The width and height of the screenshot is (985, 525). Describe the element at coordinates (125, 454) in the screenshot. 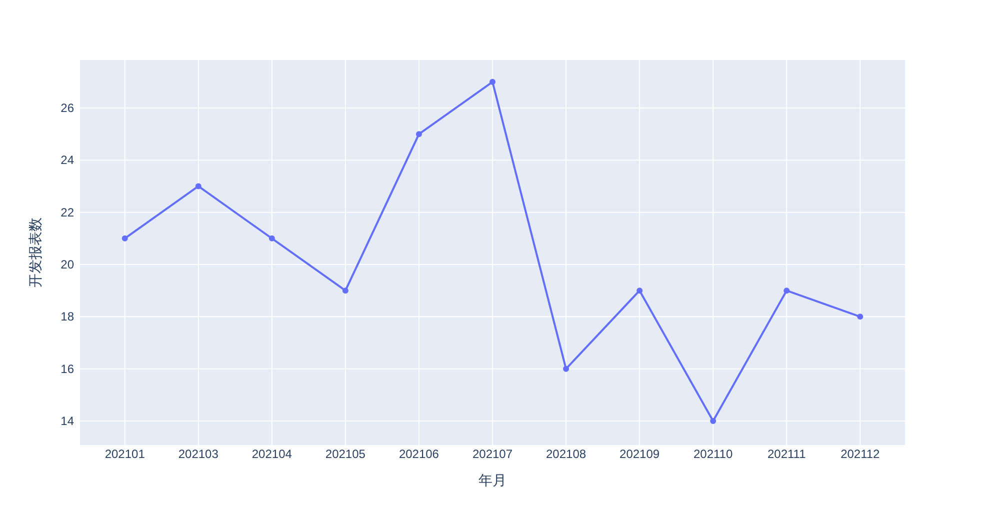

I see `x-tick-label: 202101` at that location.